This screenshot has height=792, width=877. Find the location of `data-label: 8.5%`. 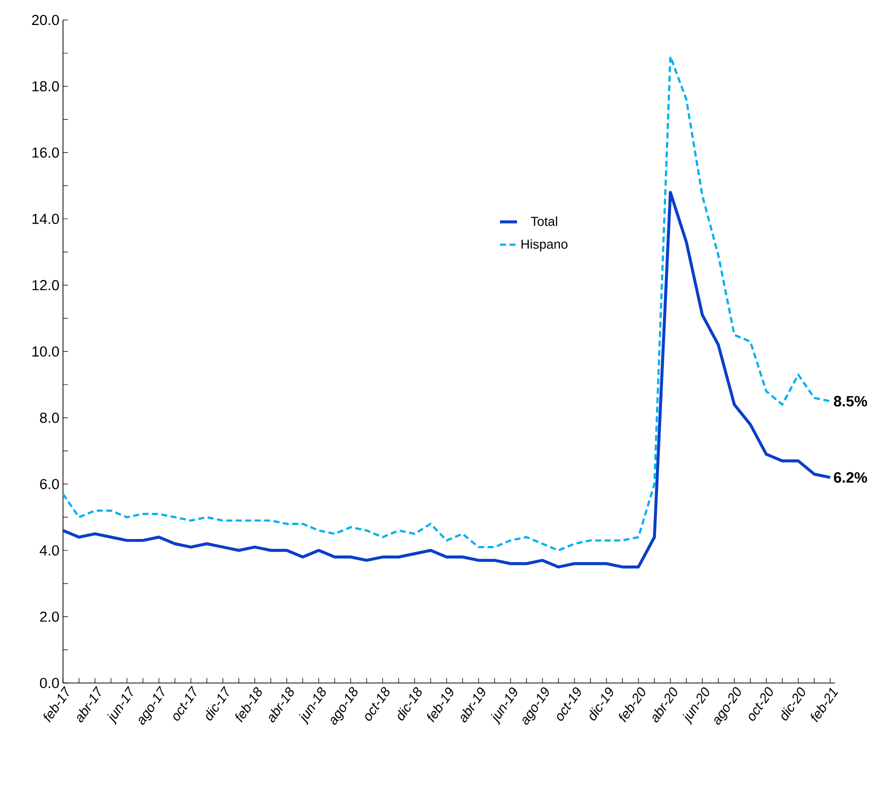

data-label: 8.5% is located at coordinates (851, 401).